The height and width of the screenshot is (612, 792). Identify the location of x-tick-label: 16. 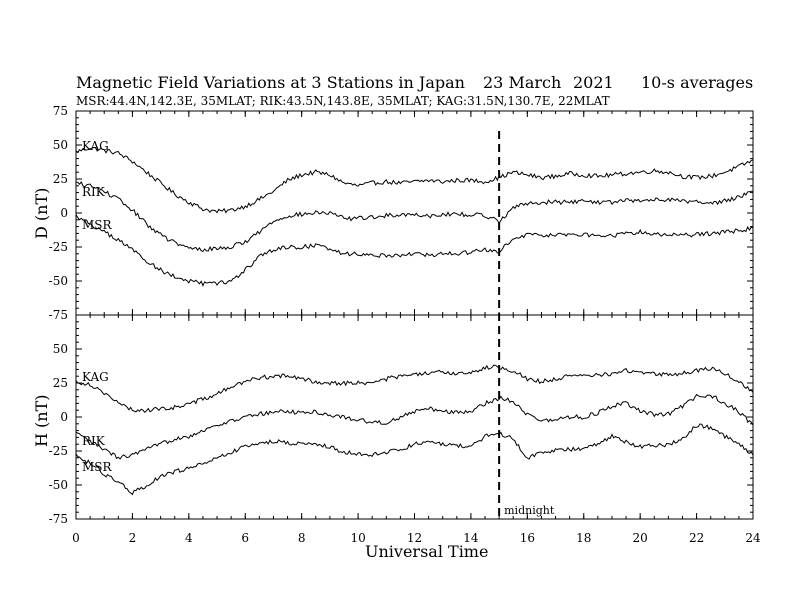
(527, 538).